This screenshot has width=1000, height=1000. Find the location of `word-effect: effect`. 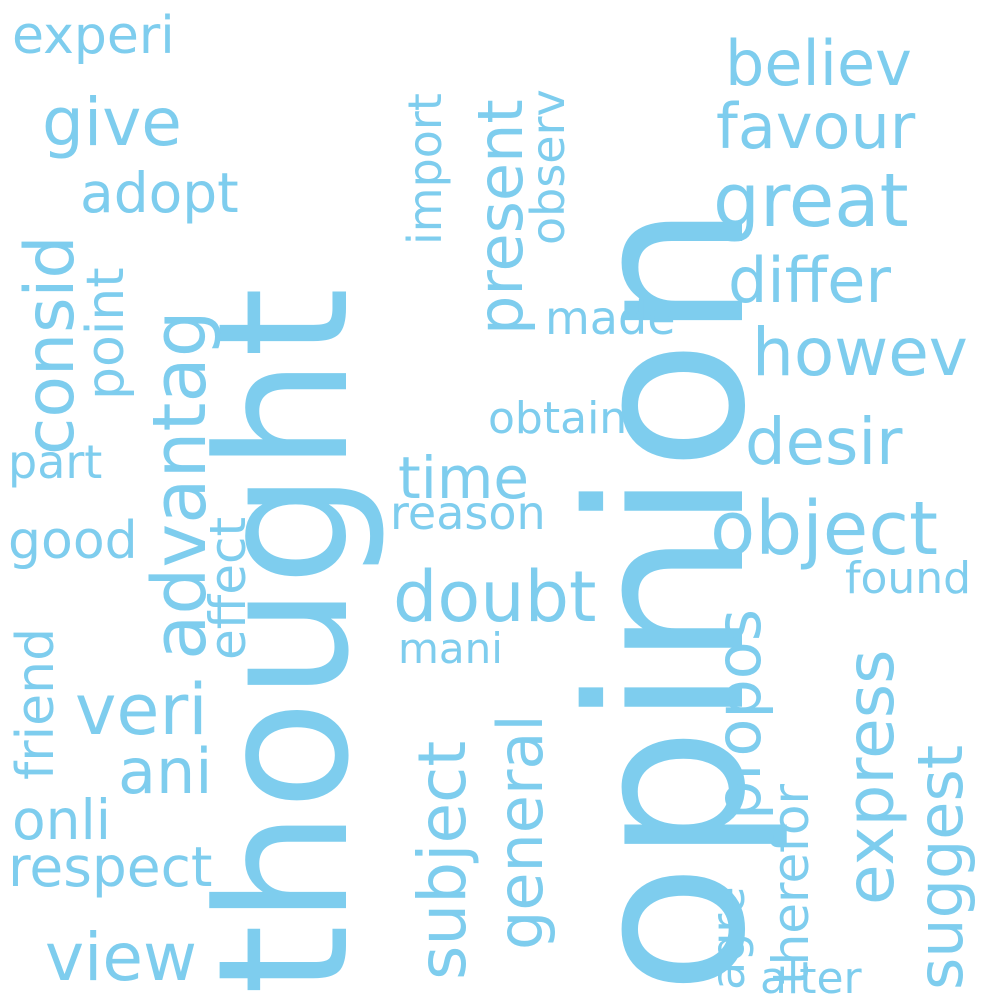

word-effect: effect is located at coordinates (228, 588).